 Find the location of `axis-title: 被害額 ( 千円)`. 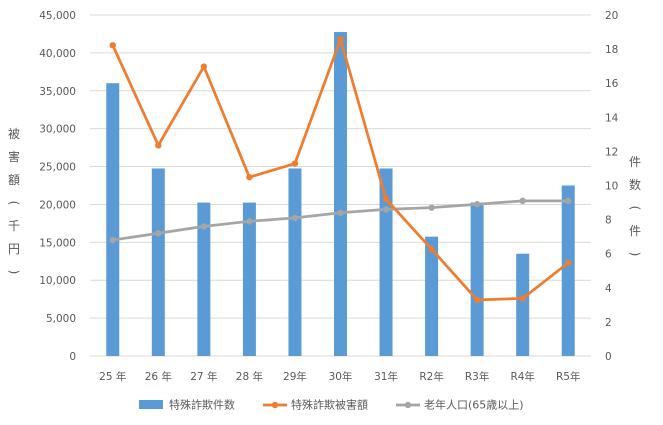

axis-title: 被害額 ( 千円) is located at coordinates (14, 200).